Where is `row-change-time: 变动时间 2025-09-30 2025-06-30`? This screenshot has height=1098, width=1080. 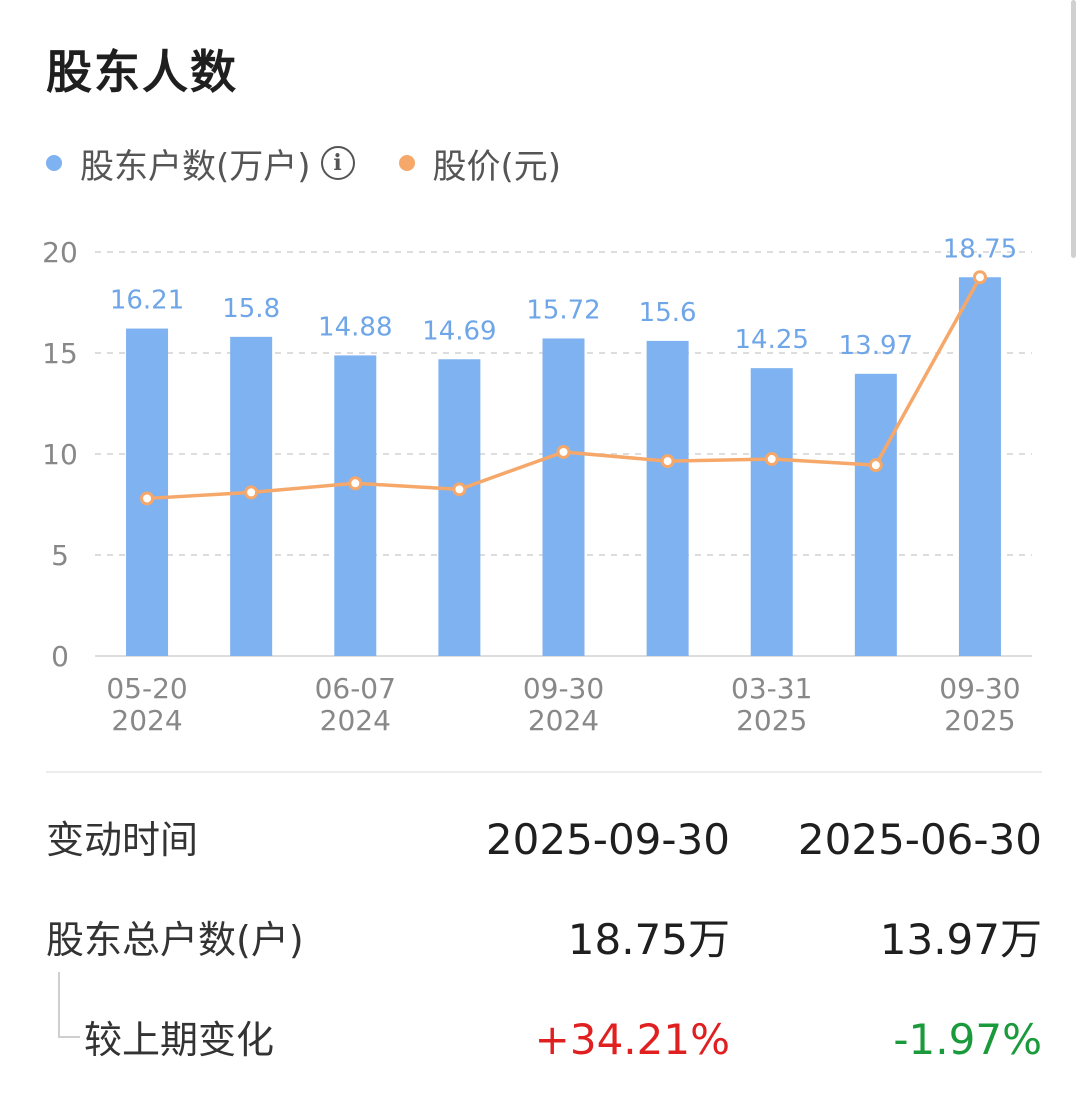 row-change-time: 变动时间 2025-09-30 2025-06-30 is located at coordinates (544, 840).